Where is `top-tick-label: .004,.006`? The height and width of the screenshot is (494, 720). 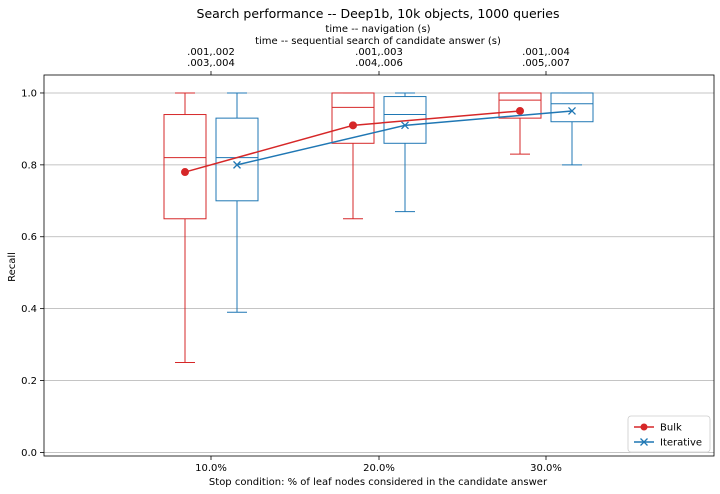
top-tick-label: .004,.006 is located at coordinates (379, 63).